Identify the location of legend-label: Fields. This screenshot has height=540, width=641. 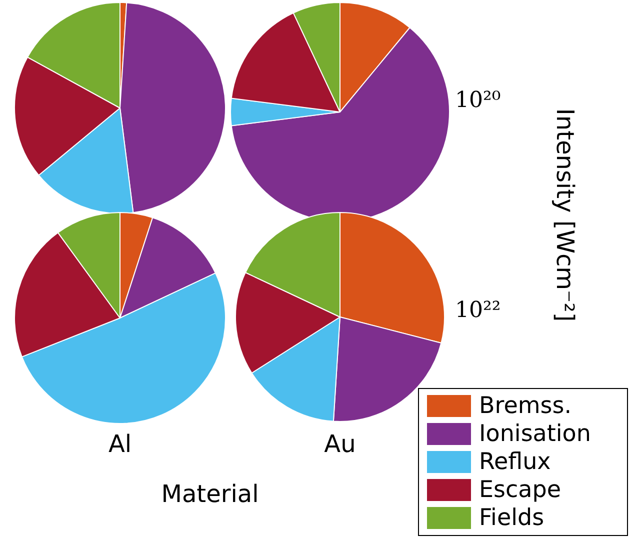
(511, 518).